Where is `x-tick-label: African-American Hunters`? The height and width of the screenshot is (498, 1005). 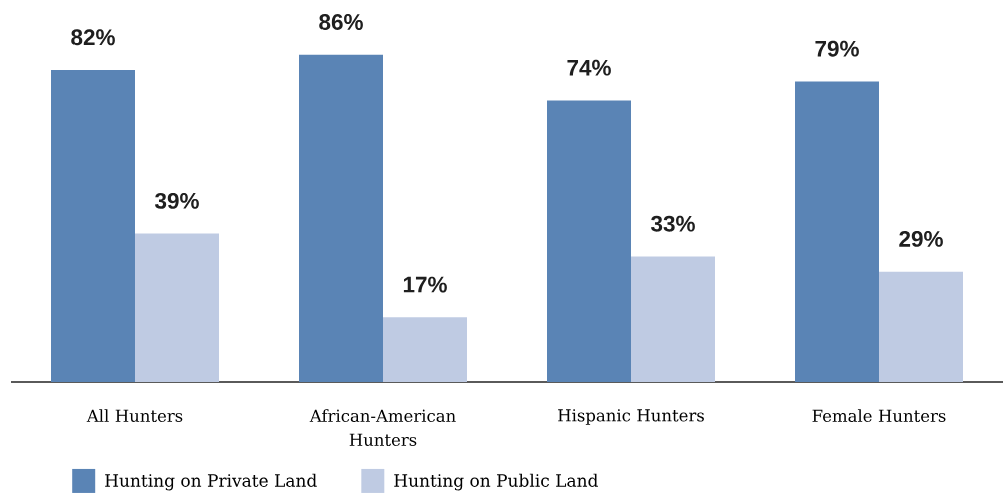
x-tick-label: African-American Hunters is located at coordinates (382, 427).